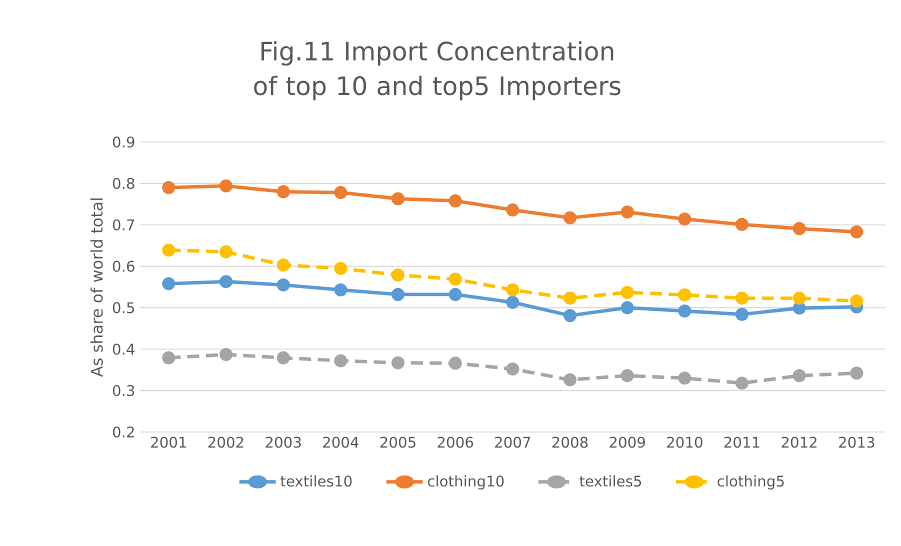 The height and width of the screenshot is (546, 901). I want to click on y-tick-label: 0.5, so click(123, 308).